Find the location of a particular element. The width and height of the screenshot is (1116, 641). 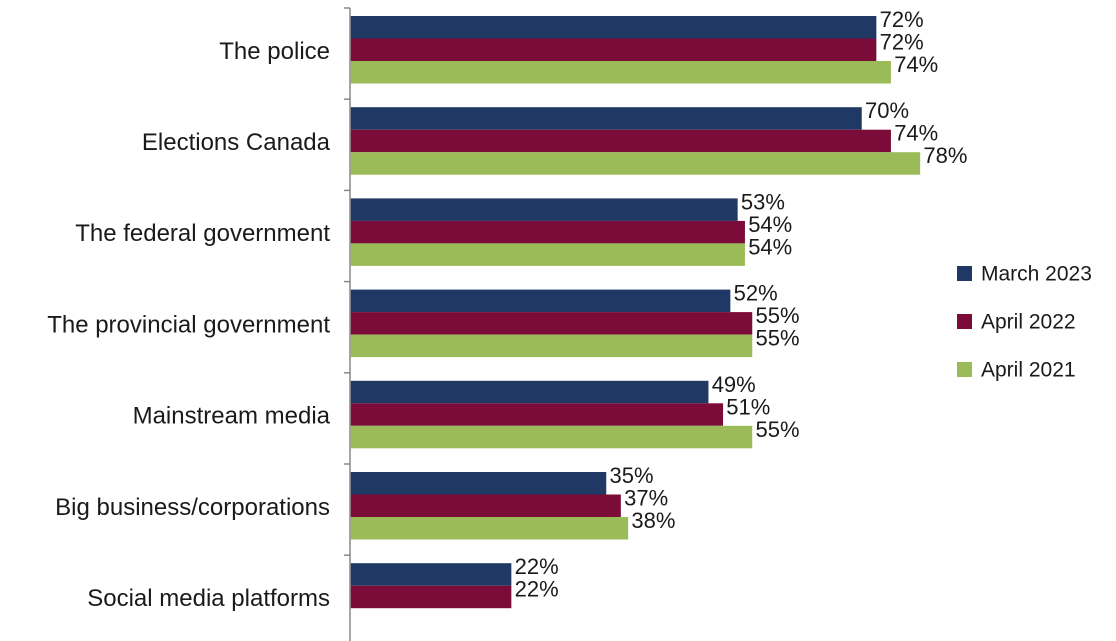

legend-swatch-april-2022 is located at coordinates (964, 321).